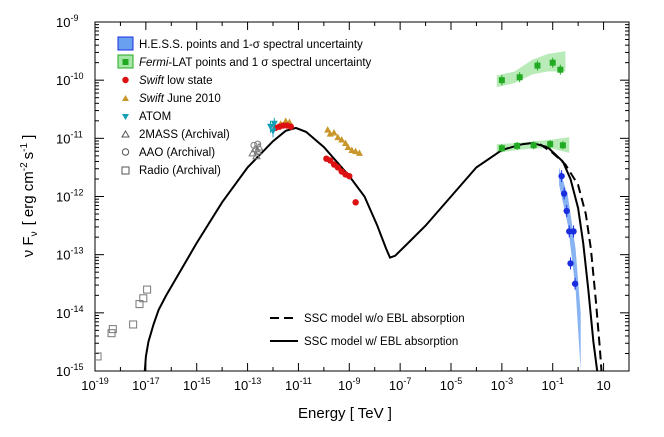  What do you see at coordinates (502, 384) in the screenshot?
I see `x-tick-label: 10⁻³` at bounding box center [502, 384].